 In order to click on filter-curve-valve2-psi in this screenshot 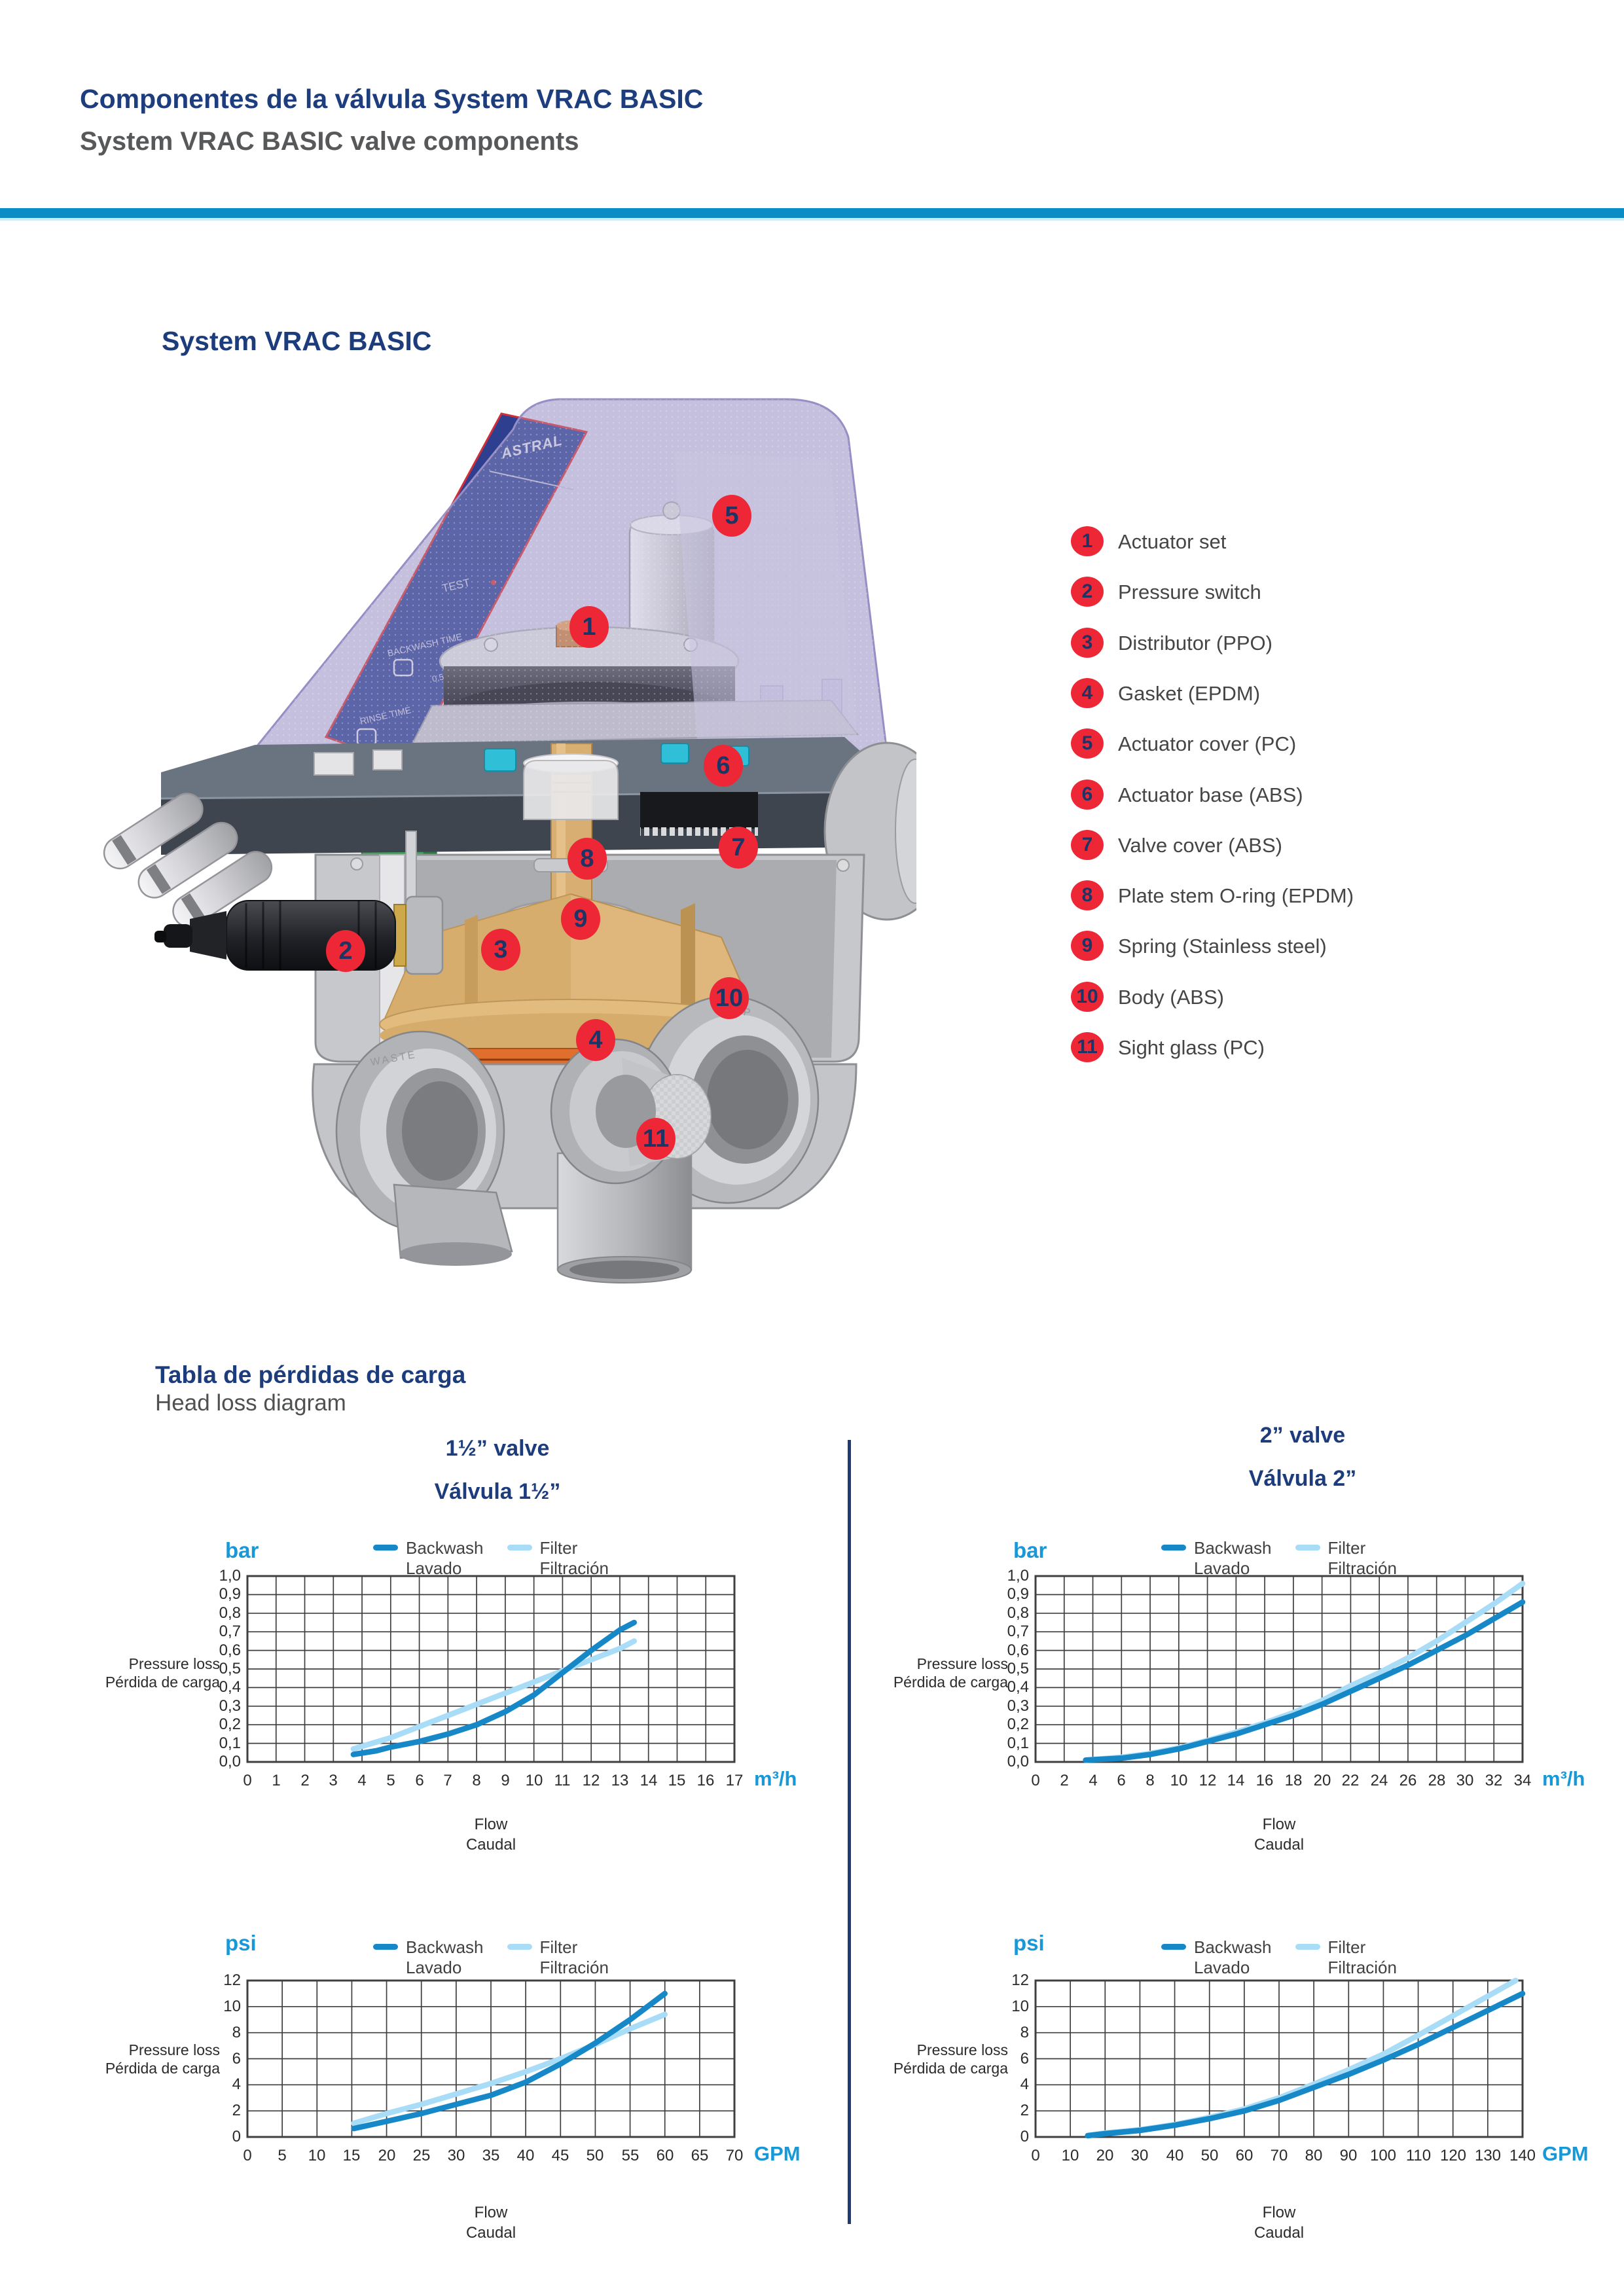, I will do `click(1302, 2058)`.